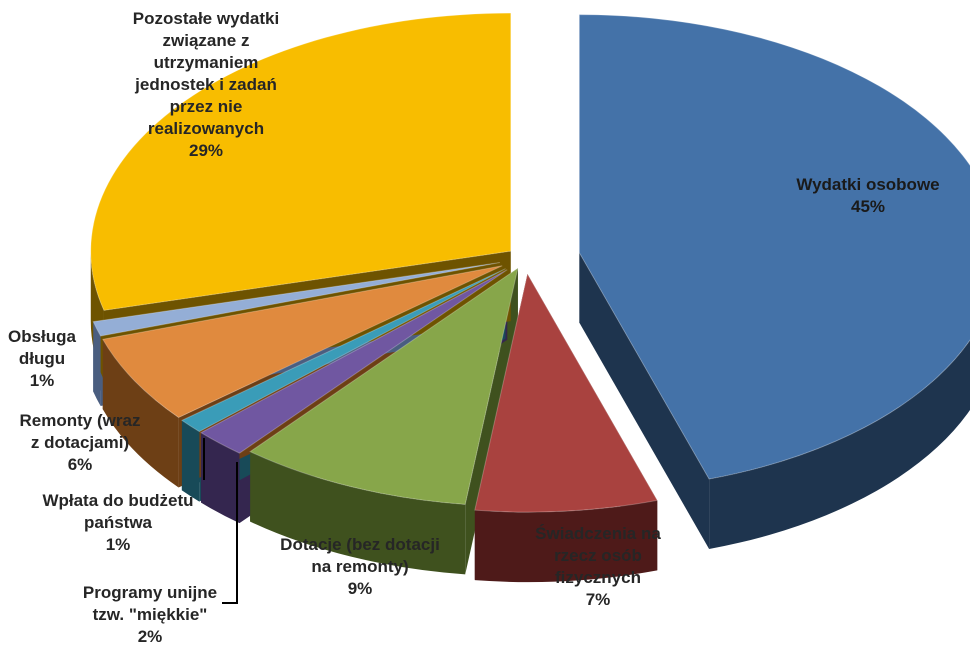 The width and height of the screenshot is (970, 652). I want to click on pie-slice-dotacje, so click(384, 386).